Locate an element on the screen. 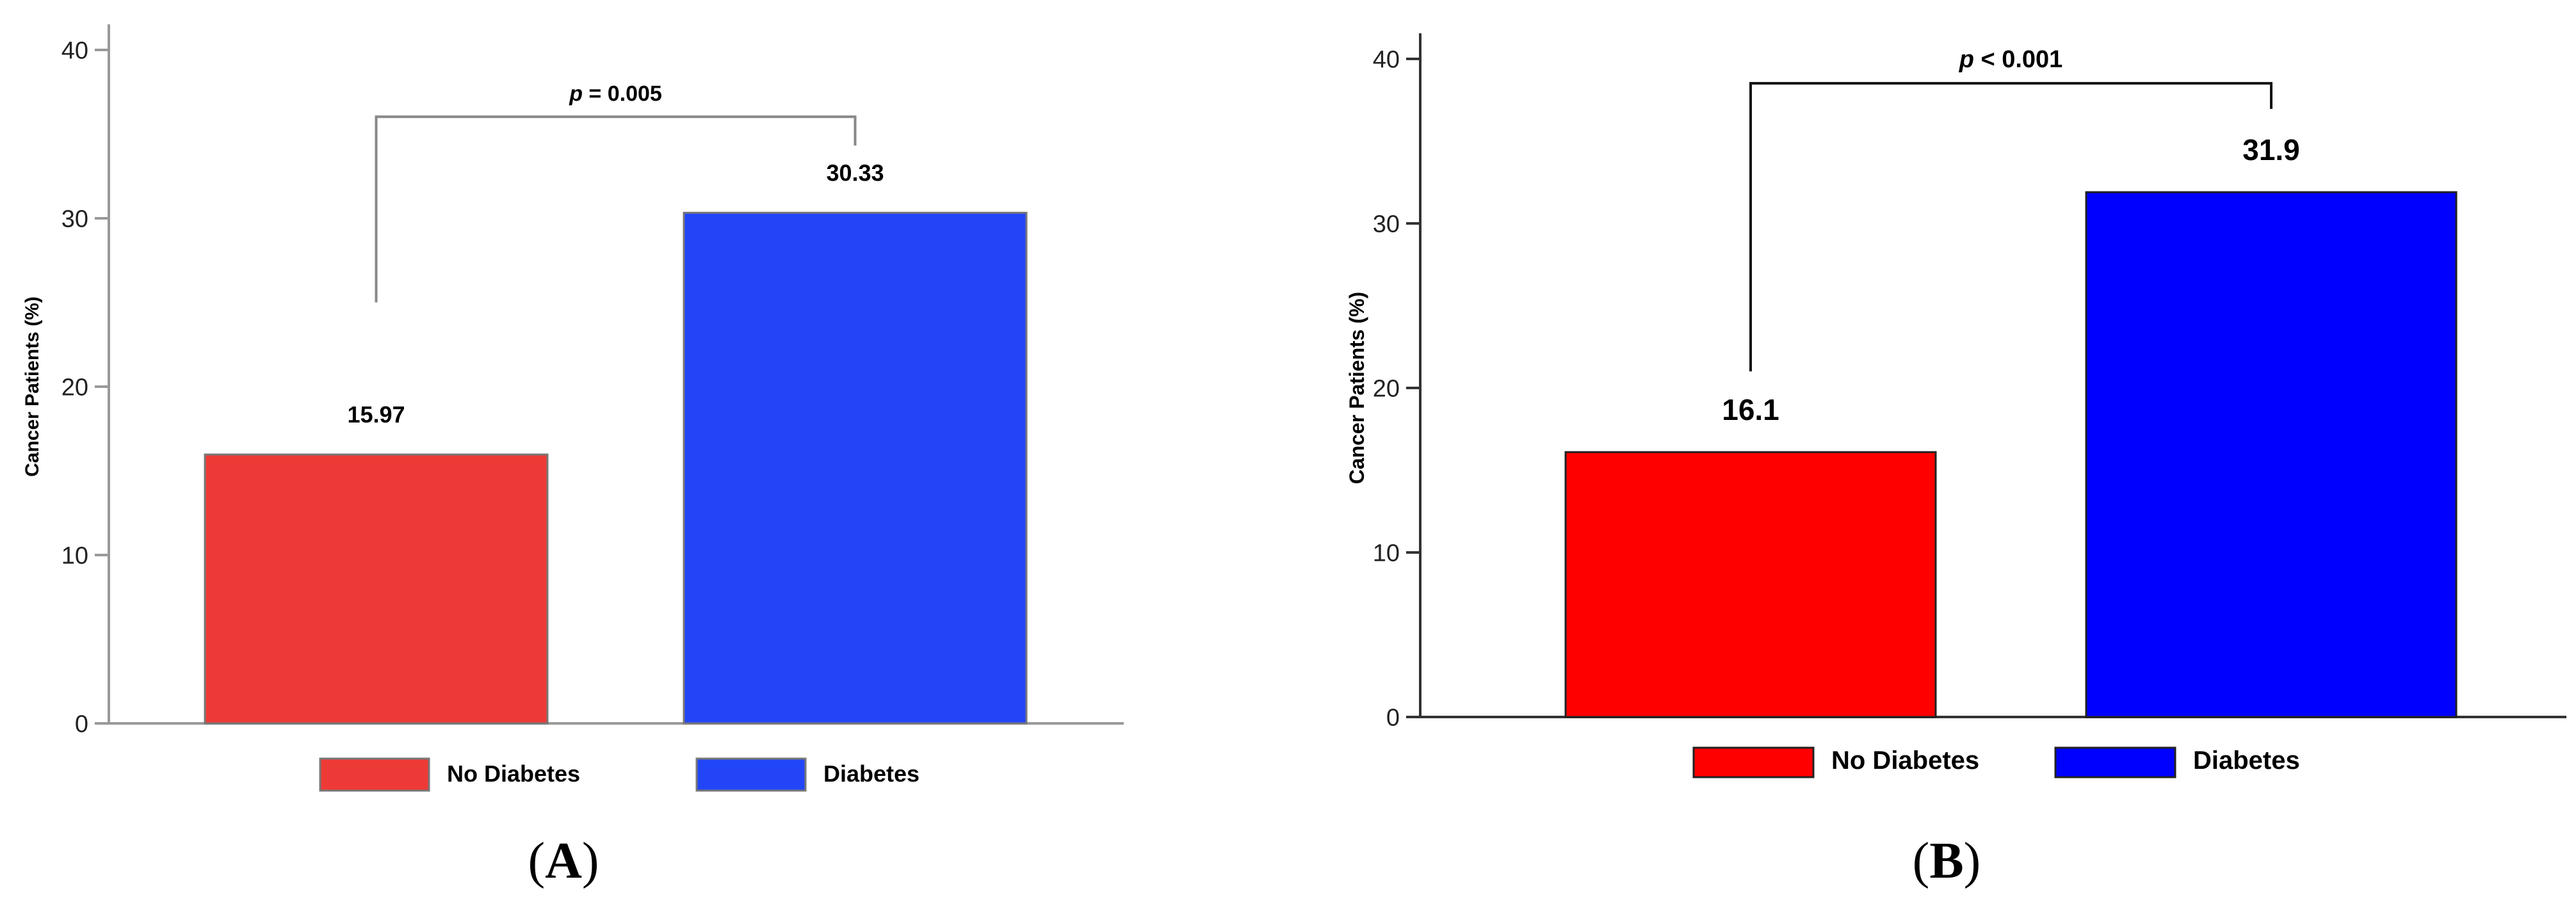 The height and width of the screenshot is (902, 2576). panel-label-a: (A) is located at coordinates (563, 861).